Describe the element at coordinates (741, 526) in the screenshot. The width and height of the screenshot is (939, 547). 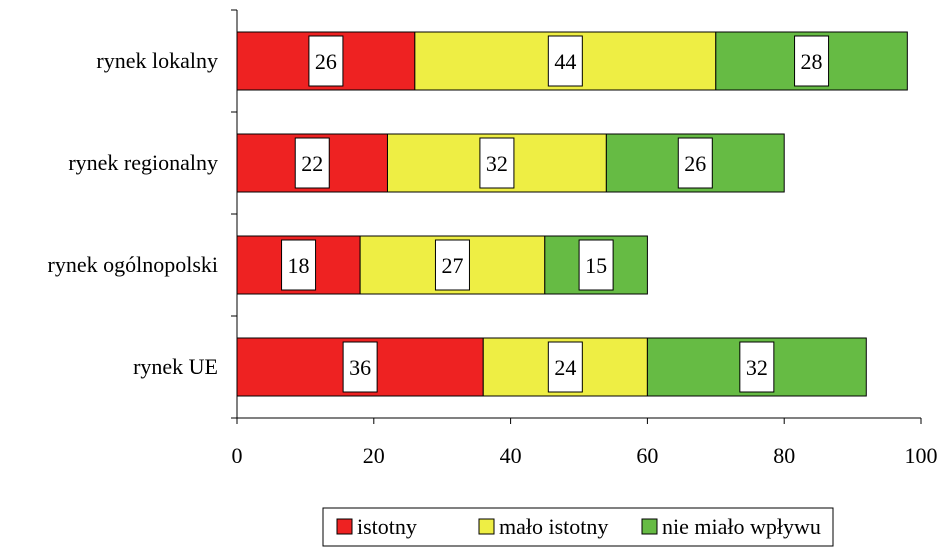
I see `legend-label: nie miało wpływu` at that location.